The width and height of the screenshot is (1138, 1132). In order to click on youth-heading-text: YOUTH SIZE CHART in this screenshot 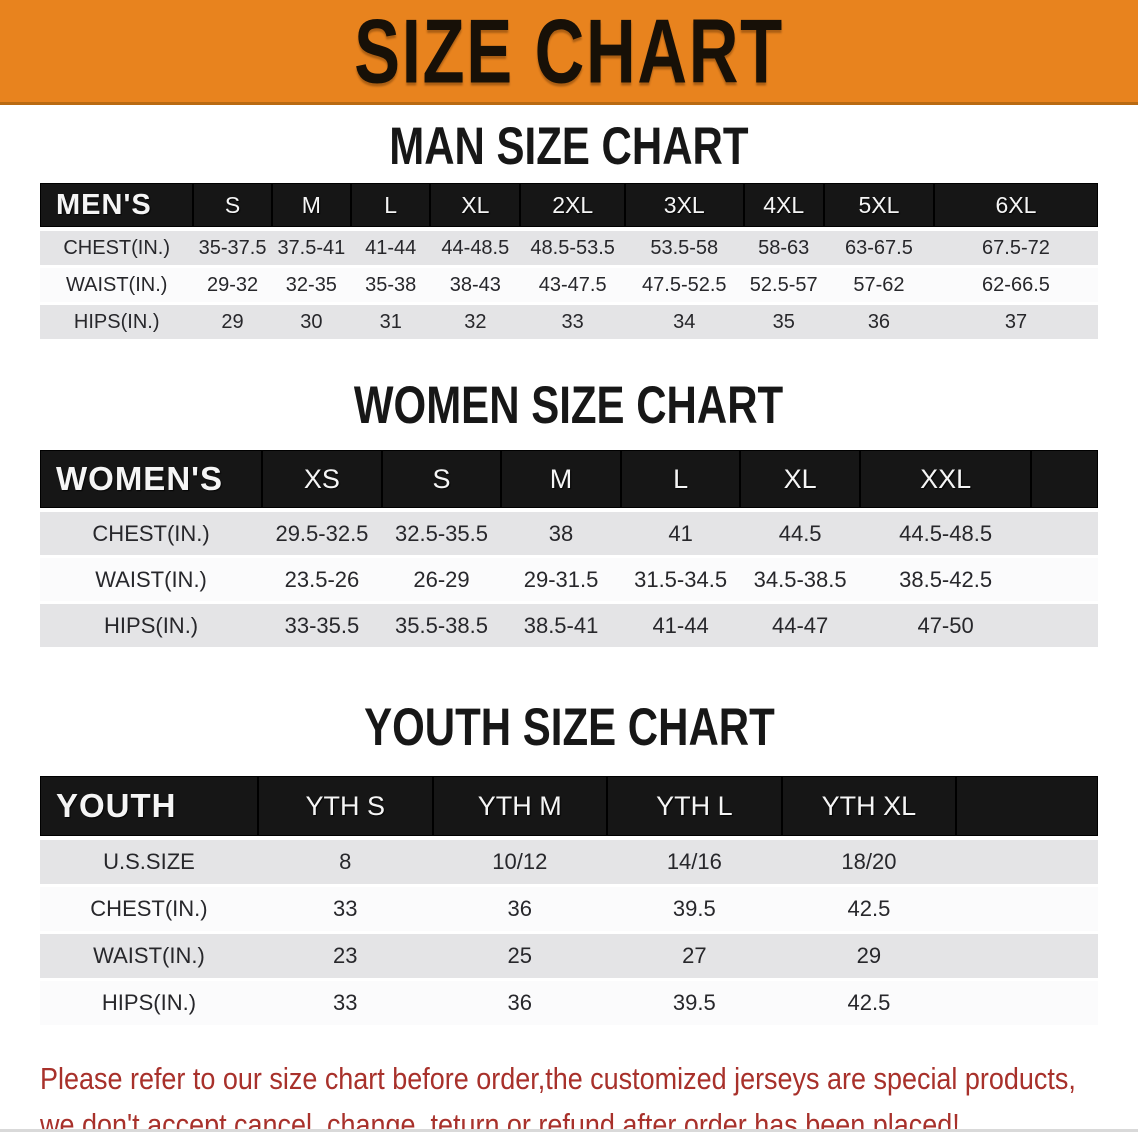, I will do `click(569, 727)`.